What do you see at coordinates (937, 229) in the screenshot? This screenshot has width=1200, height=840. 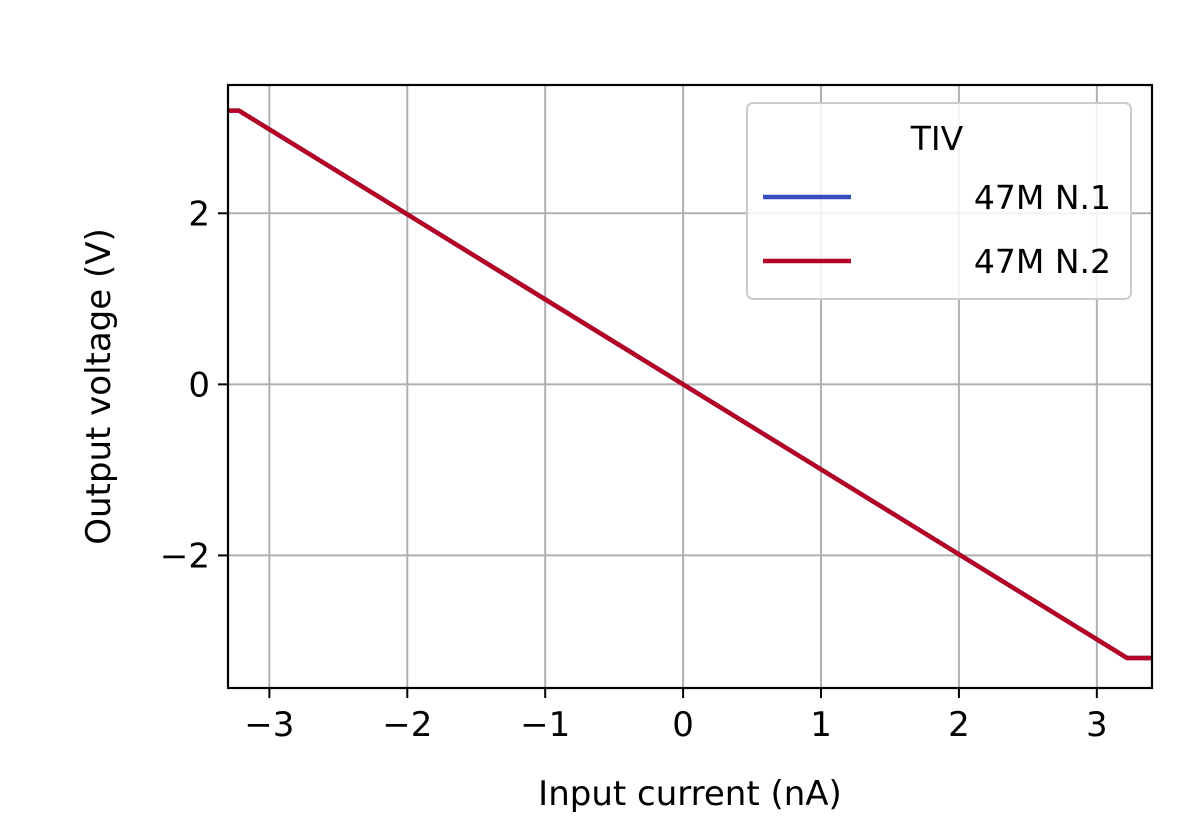 I see `legend-entries: 47M N.1 47M N.2` at bounding box center [937, 229].